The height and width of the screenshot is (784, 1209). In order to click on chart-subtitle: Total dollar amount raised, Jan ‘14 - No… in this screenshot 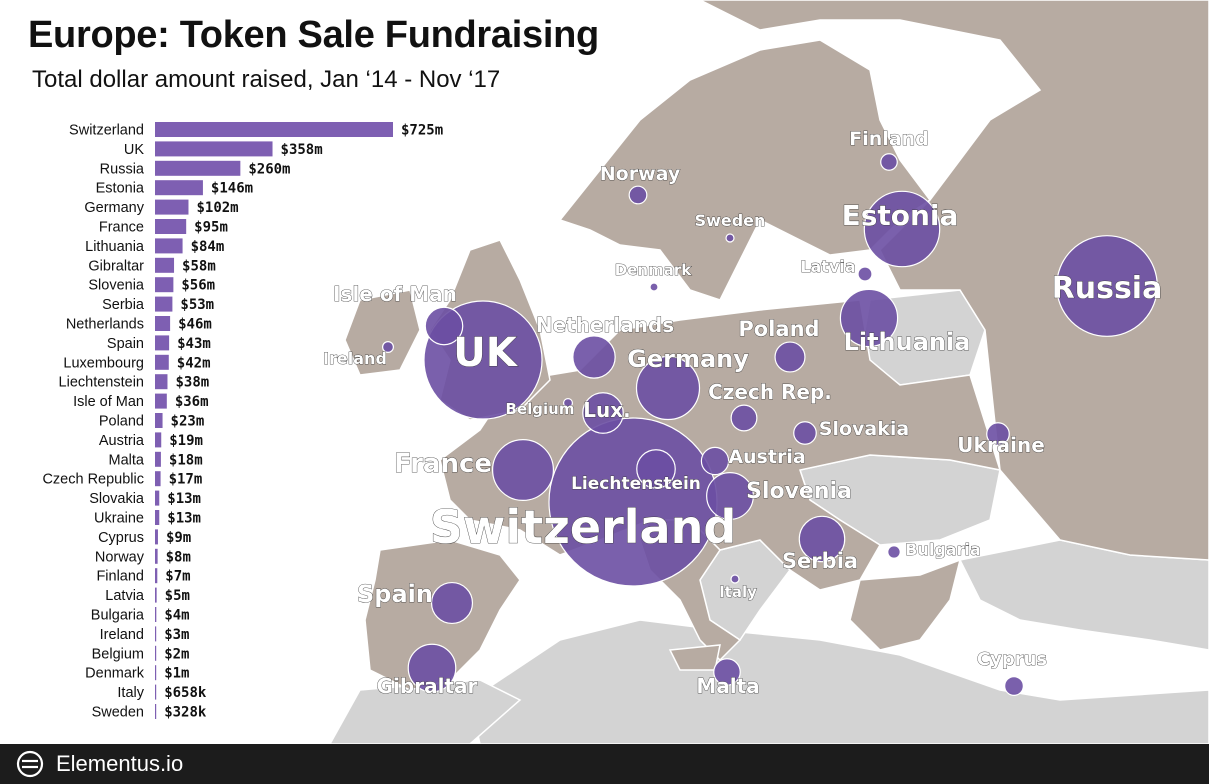, I will do `click(266, 79)`.